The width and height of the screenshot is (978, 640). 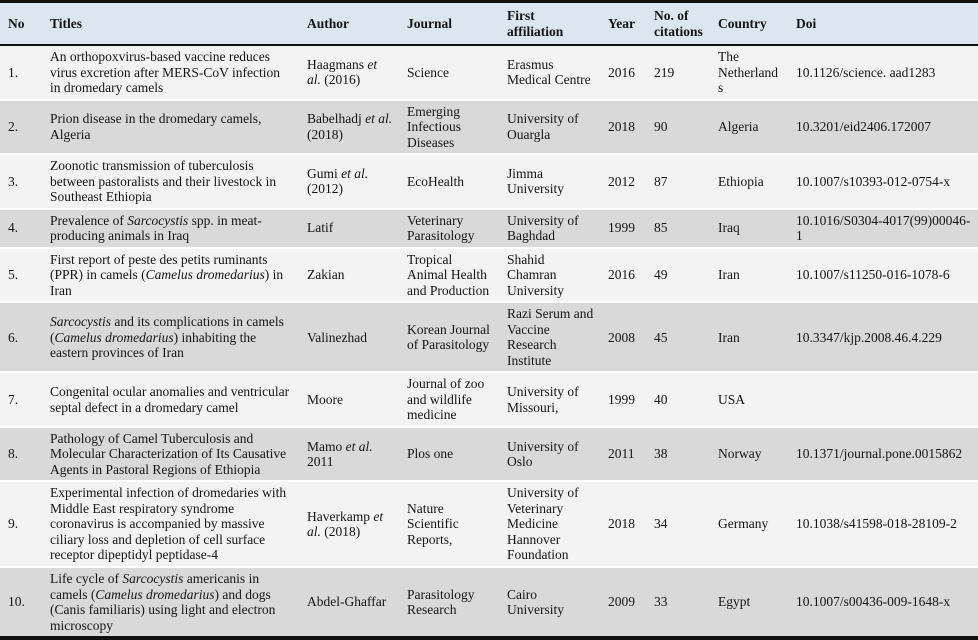 I want to click on cell-journal: Nature Scientific Reports,, so click(x=433, y=523).